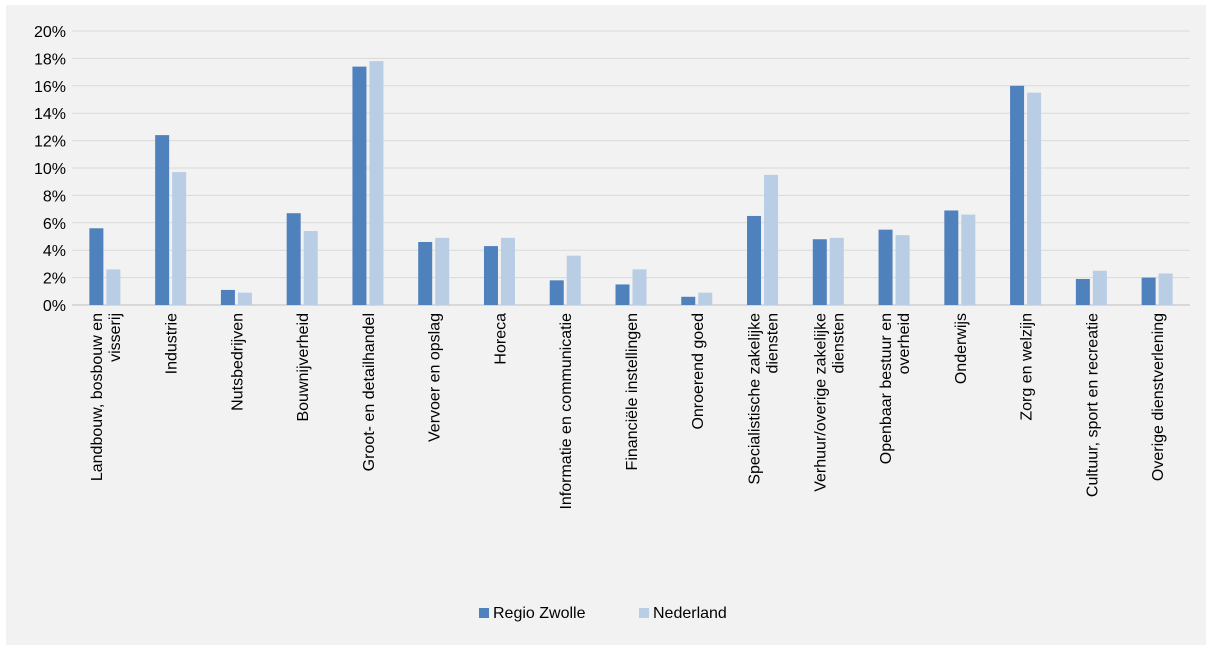 This screenshot has width=1212, height=649. What do you see at coordinates (539, 613) in the screenshot?
I see `legend-label: Regio Zwolle` at bounding box center [539, 613].